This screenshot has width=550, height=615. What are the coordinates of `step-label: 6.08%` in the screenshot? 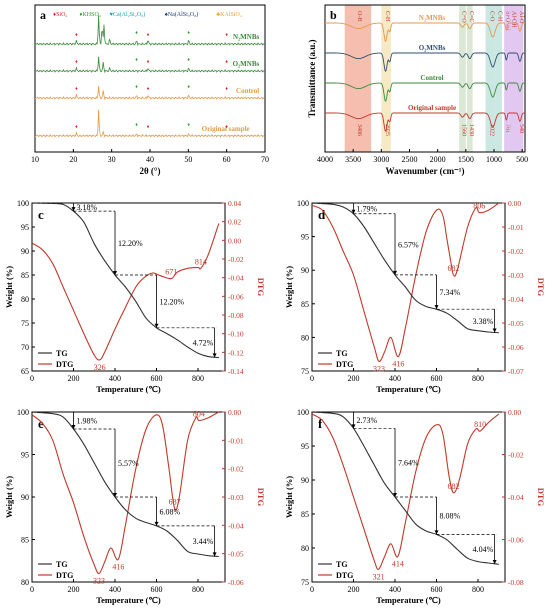 It's located at (170, 511).